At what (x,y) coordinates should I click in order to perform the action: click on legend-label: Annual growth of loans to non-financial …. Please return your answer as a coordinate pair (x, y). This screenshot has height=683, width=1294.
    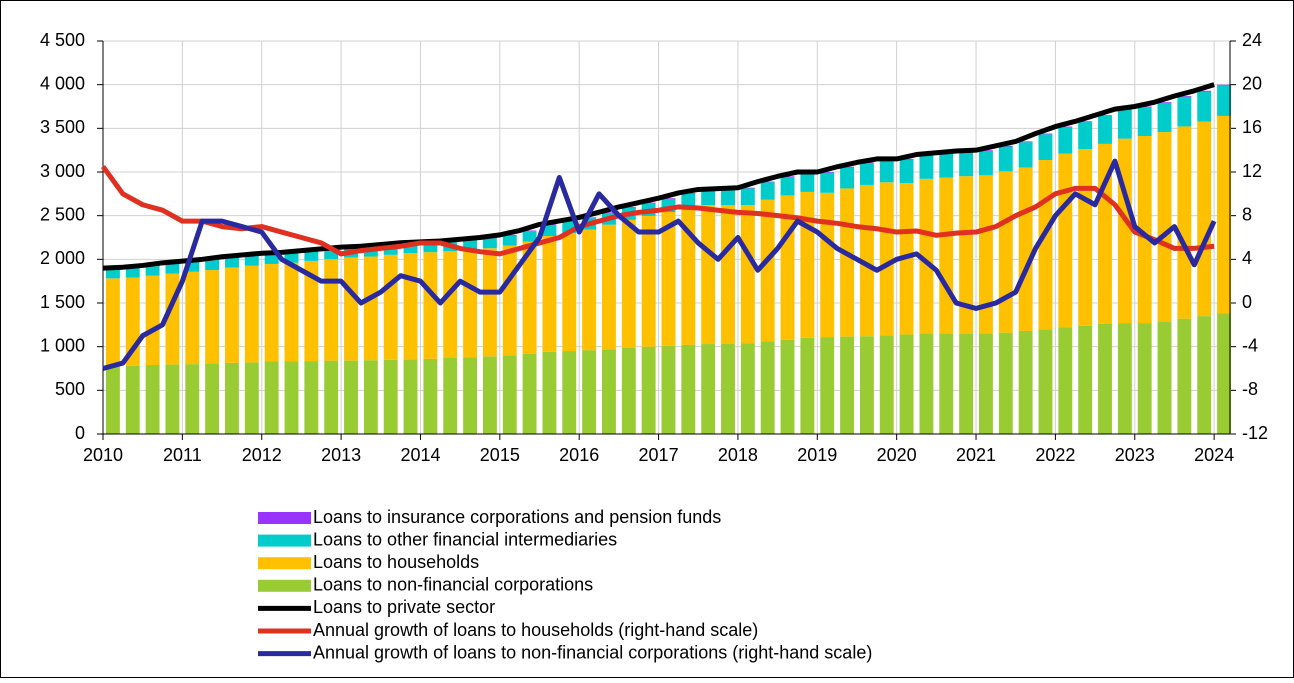
    Looking at the image, I should click on (592, 652).